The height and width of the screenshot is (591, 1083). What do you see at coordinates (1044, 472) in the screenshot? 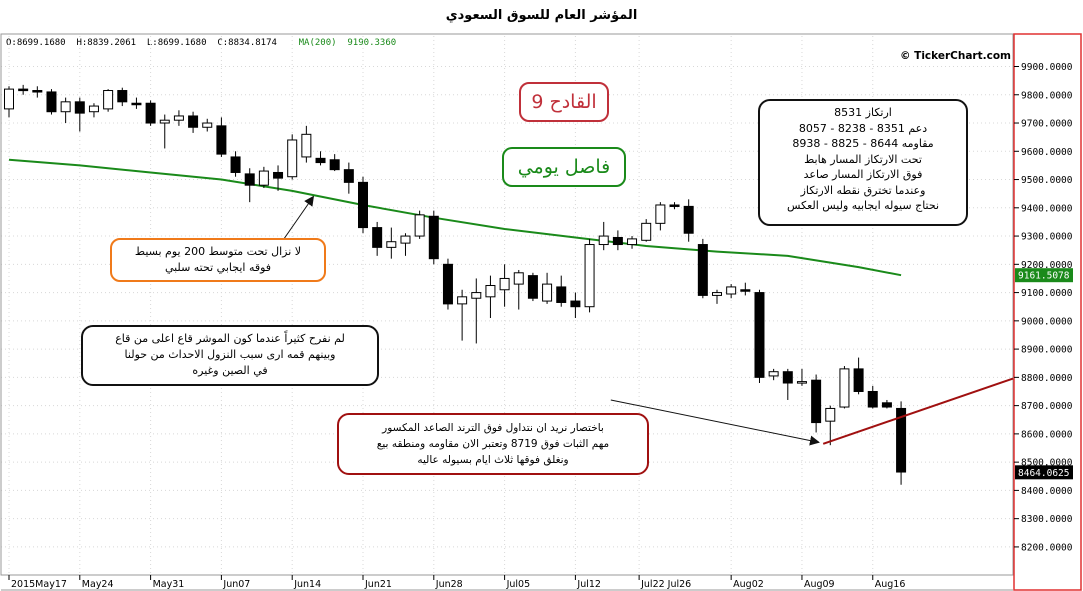
I see `price-price-badge` at bounding box center [1044, 472].